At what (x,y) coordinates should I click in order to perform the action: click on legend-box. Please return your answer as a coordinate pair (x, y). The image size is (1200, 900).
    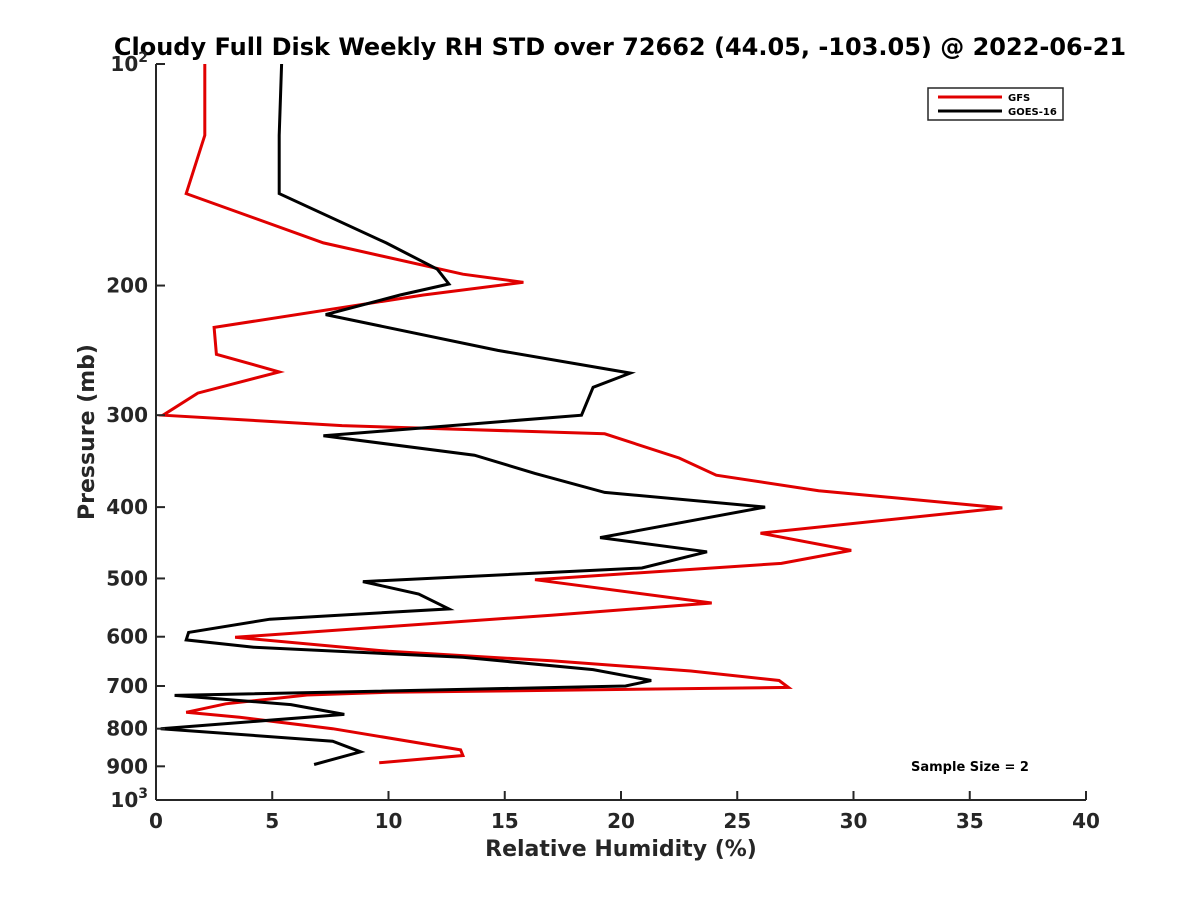
    Looking at the image, I should click on (995, 104).